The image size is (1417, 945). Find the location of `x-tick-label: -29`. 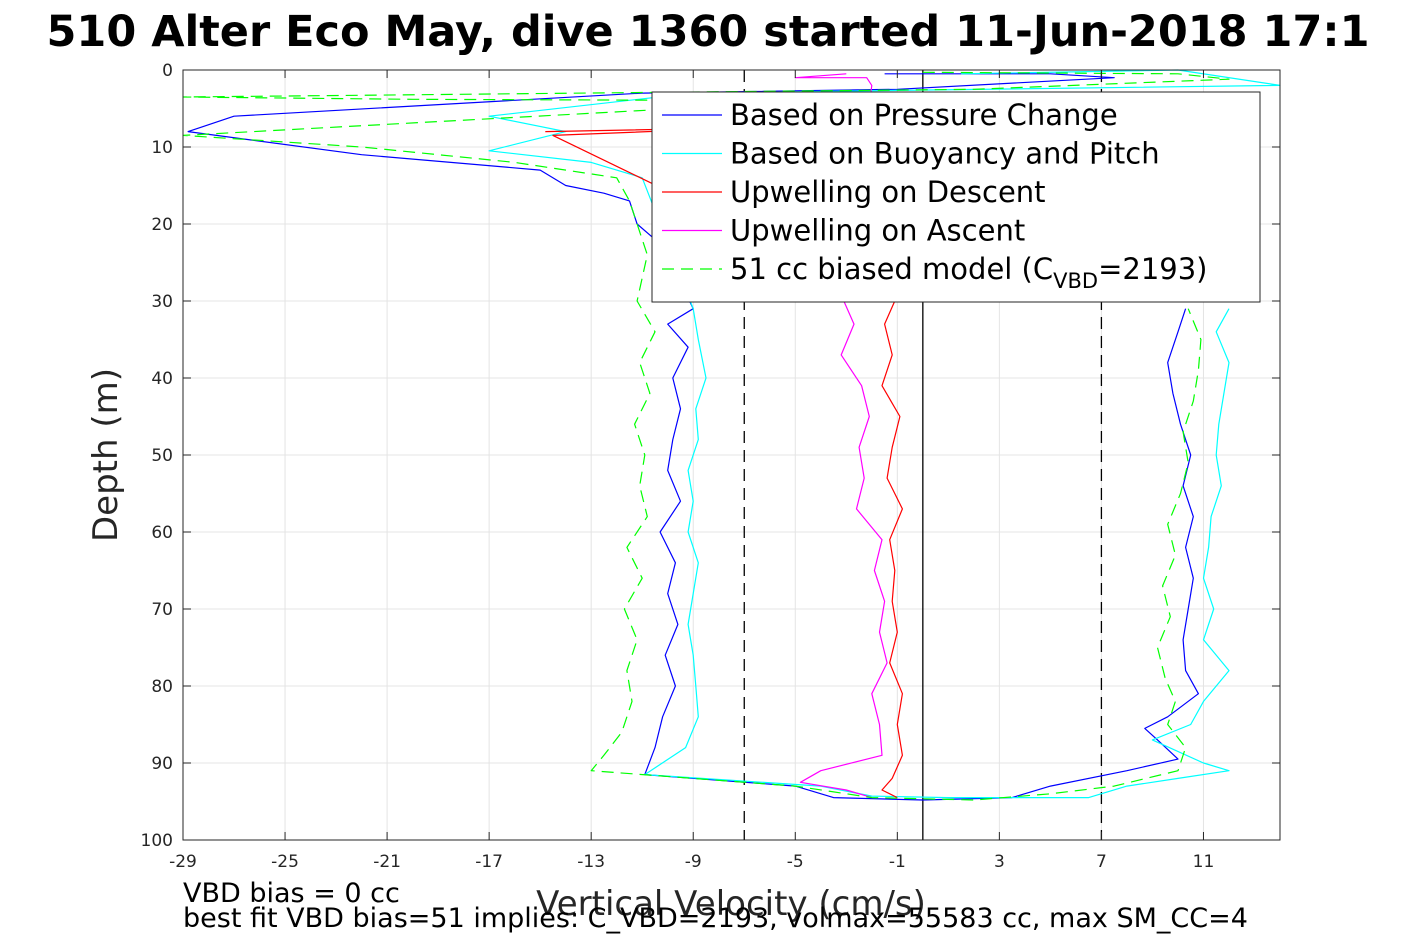

x-tick-label: -29 is located at coordinates (183, 862).